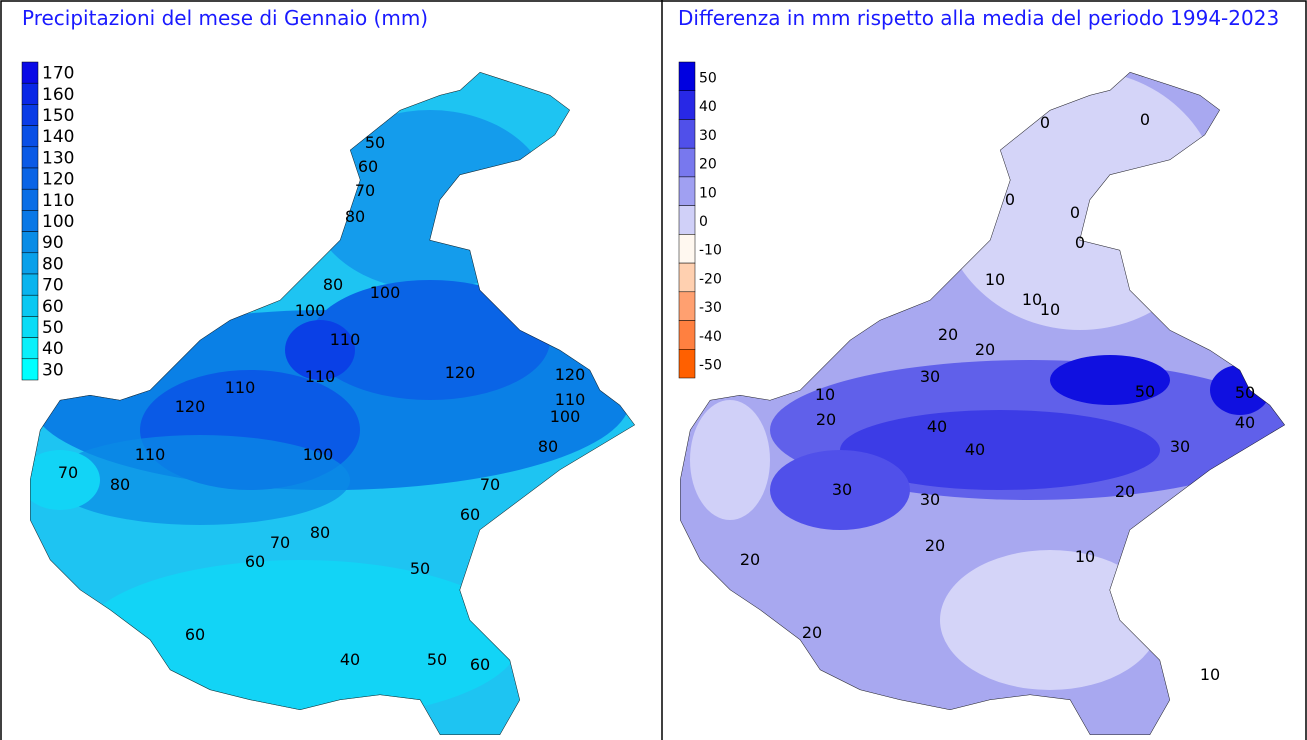  I want to click on legend-label: 90, so click(53, 243).